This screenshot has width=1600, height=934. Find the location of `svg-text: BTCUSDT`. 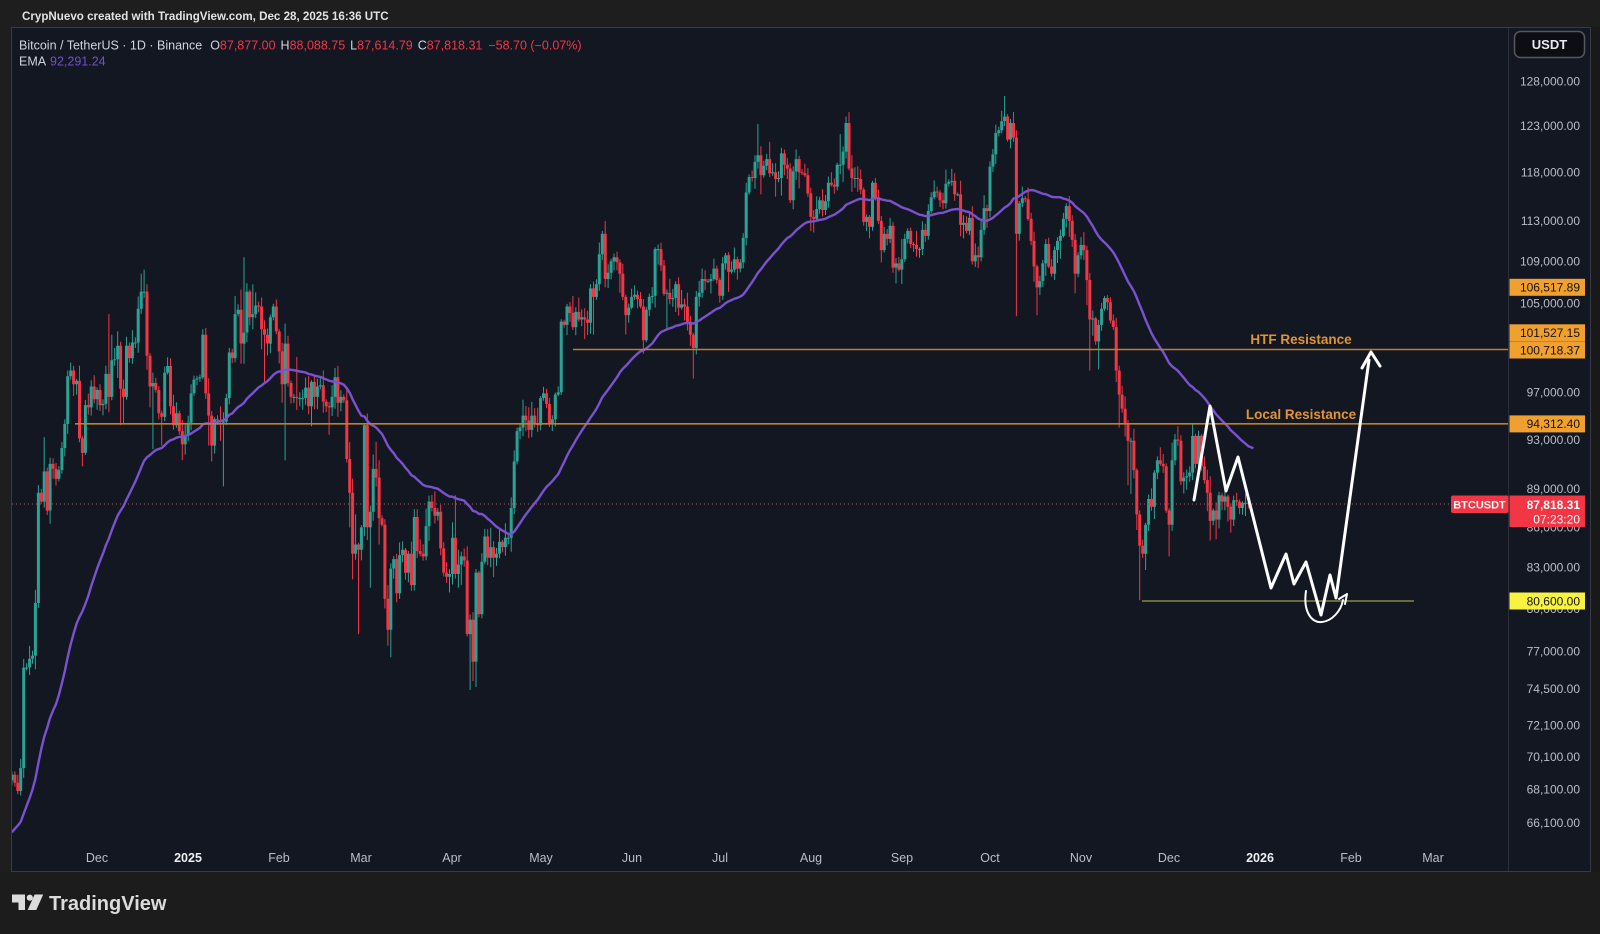

svg-text: BTCUSDT is located at coordinates (1479, 506).